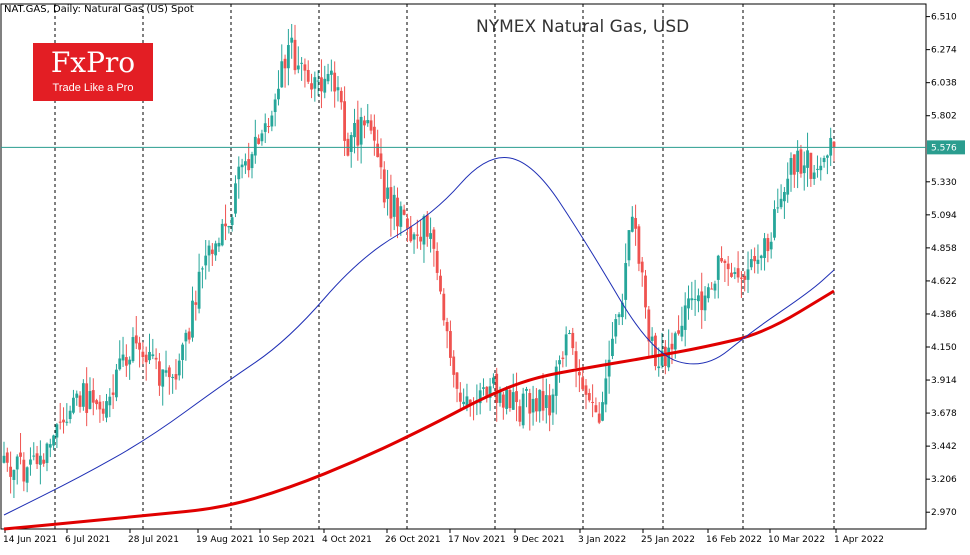 This screenshot has height=555, width=970. What do you see at coordinates (93, 62) in the screenshot?
I see `logo-brand: FxPro` at bounding box center [93, 62].